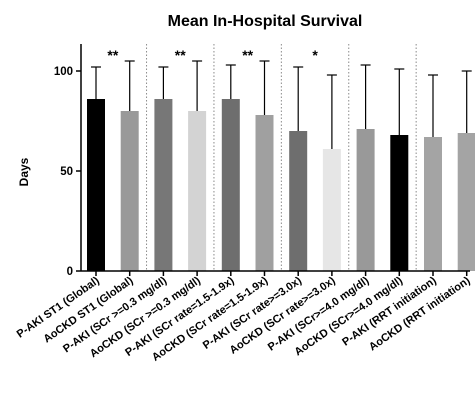  Describe the element at coordinates (315, 55) in the screenshot. I see `significance-marker: *` at that location.